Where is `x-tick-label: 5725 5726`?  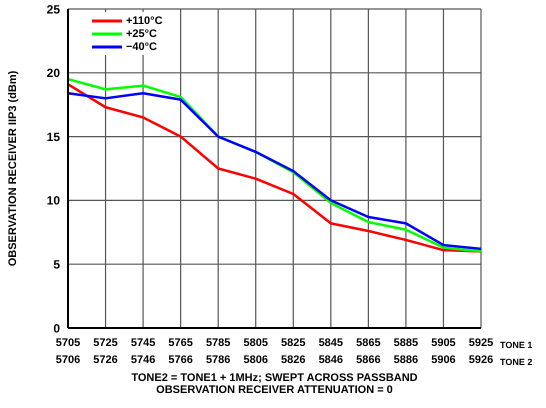 x-tick-label: 5725 5726 is located at coordinates (105, 351).